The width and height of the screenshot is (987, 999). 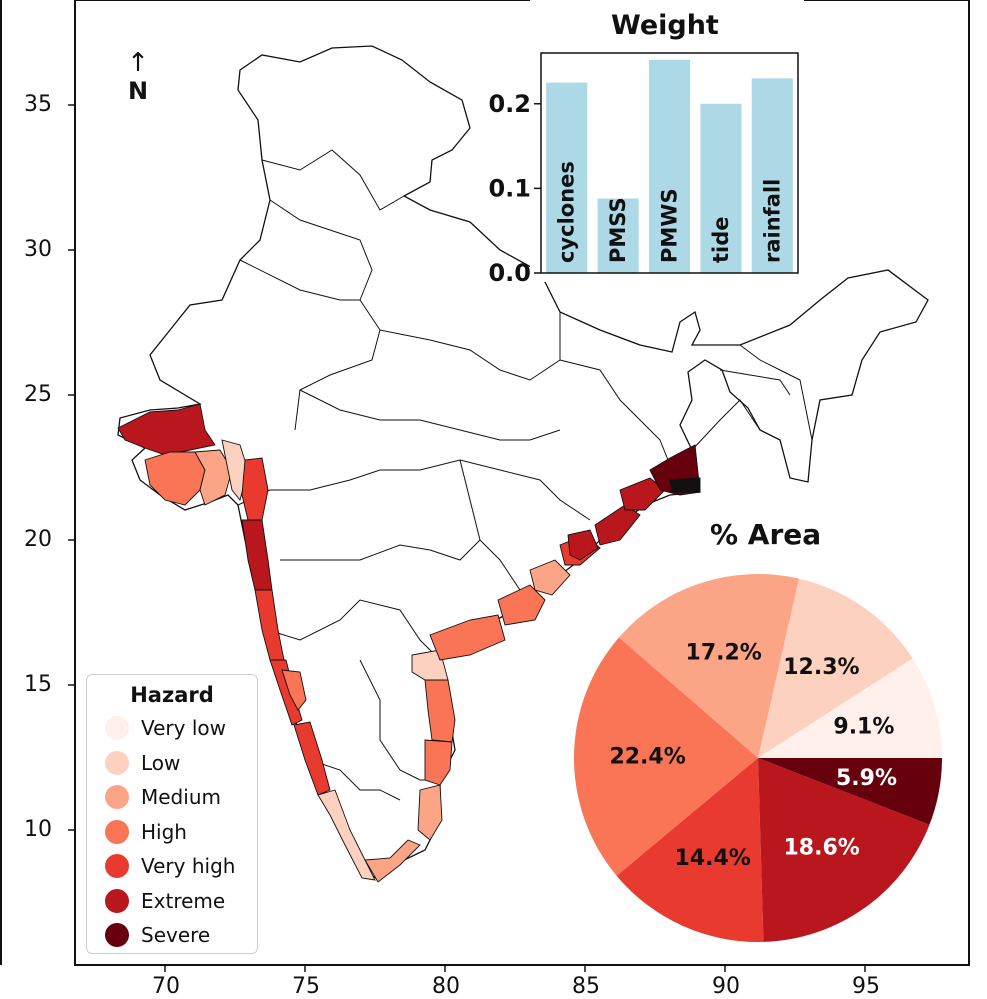 What do you see at coordinates (38, 249) in the screenshot?
I see `y-tick-label: 30` at bounding box center [38, 249].